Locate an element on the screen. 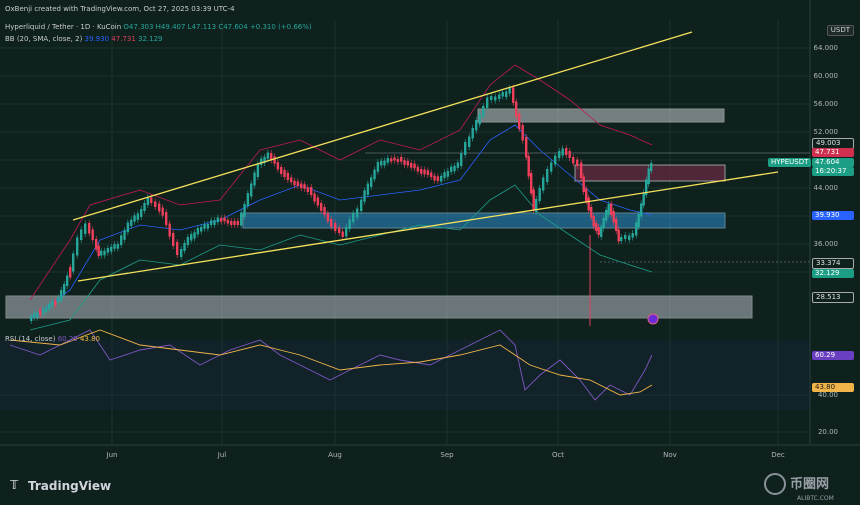  bb-basis-tag: 39.930 is located at coordinates (833, 215).